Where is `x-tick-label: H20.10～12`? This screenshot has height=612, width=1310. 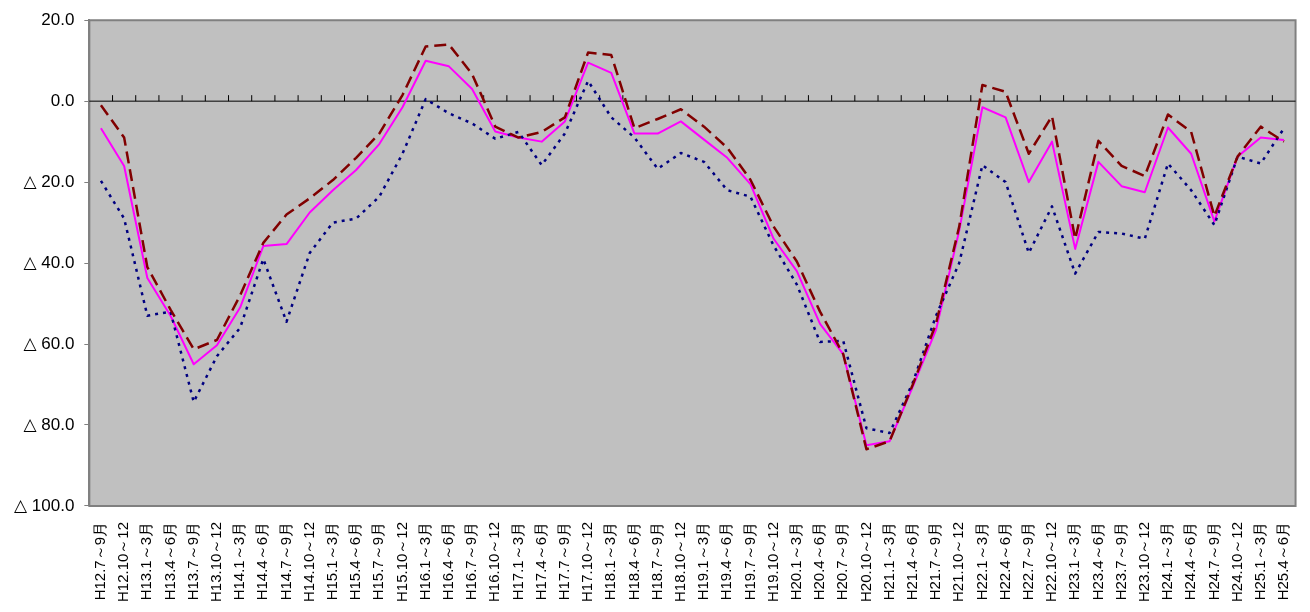
x-tick-label: H20.10～12 is located at coordinates (865, 562).